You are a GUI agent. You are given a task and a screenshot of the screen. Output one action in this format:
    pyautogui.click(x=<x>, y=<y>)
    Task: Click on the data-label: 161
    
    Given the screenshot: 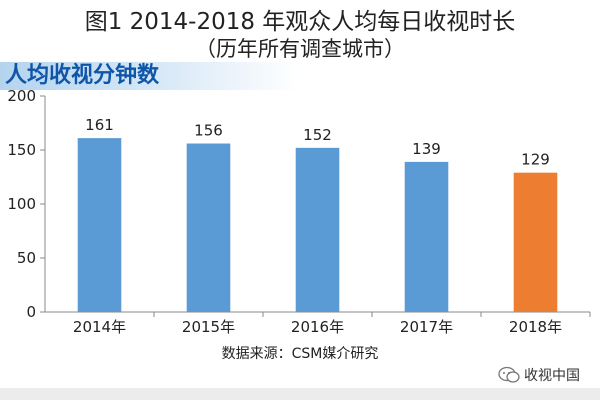 What is the action you would take?
    pyautogui.click(x=99, y=125)
    